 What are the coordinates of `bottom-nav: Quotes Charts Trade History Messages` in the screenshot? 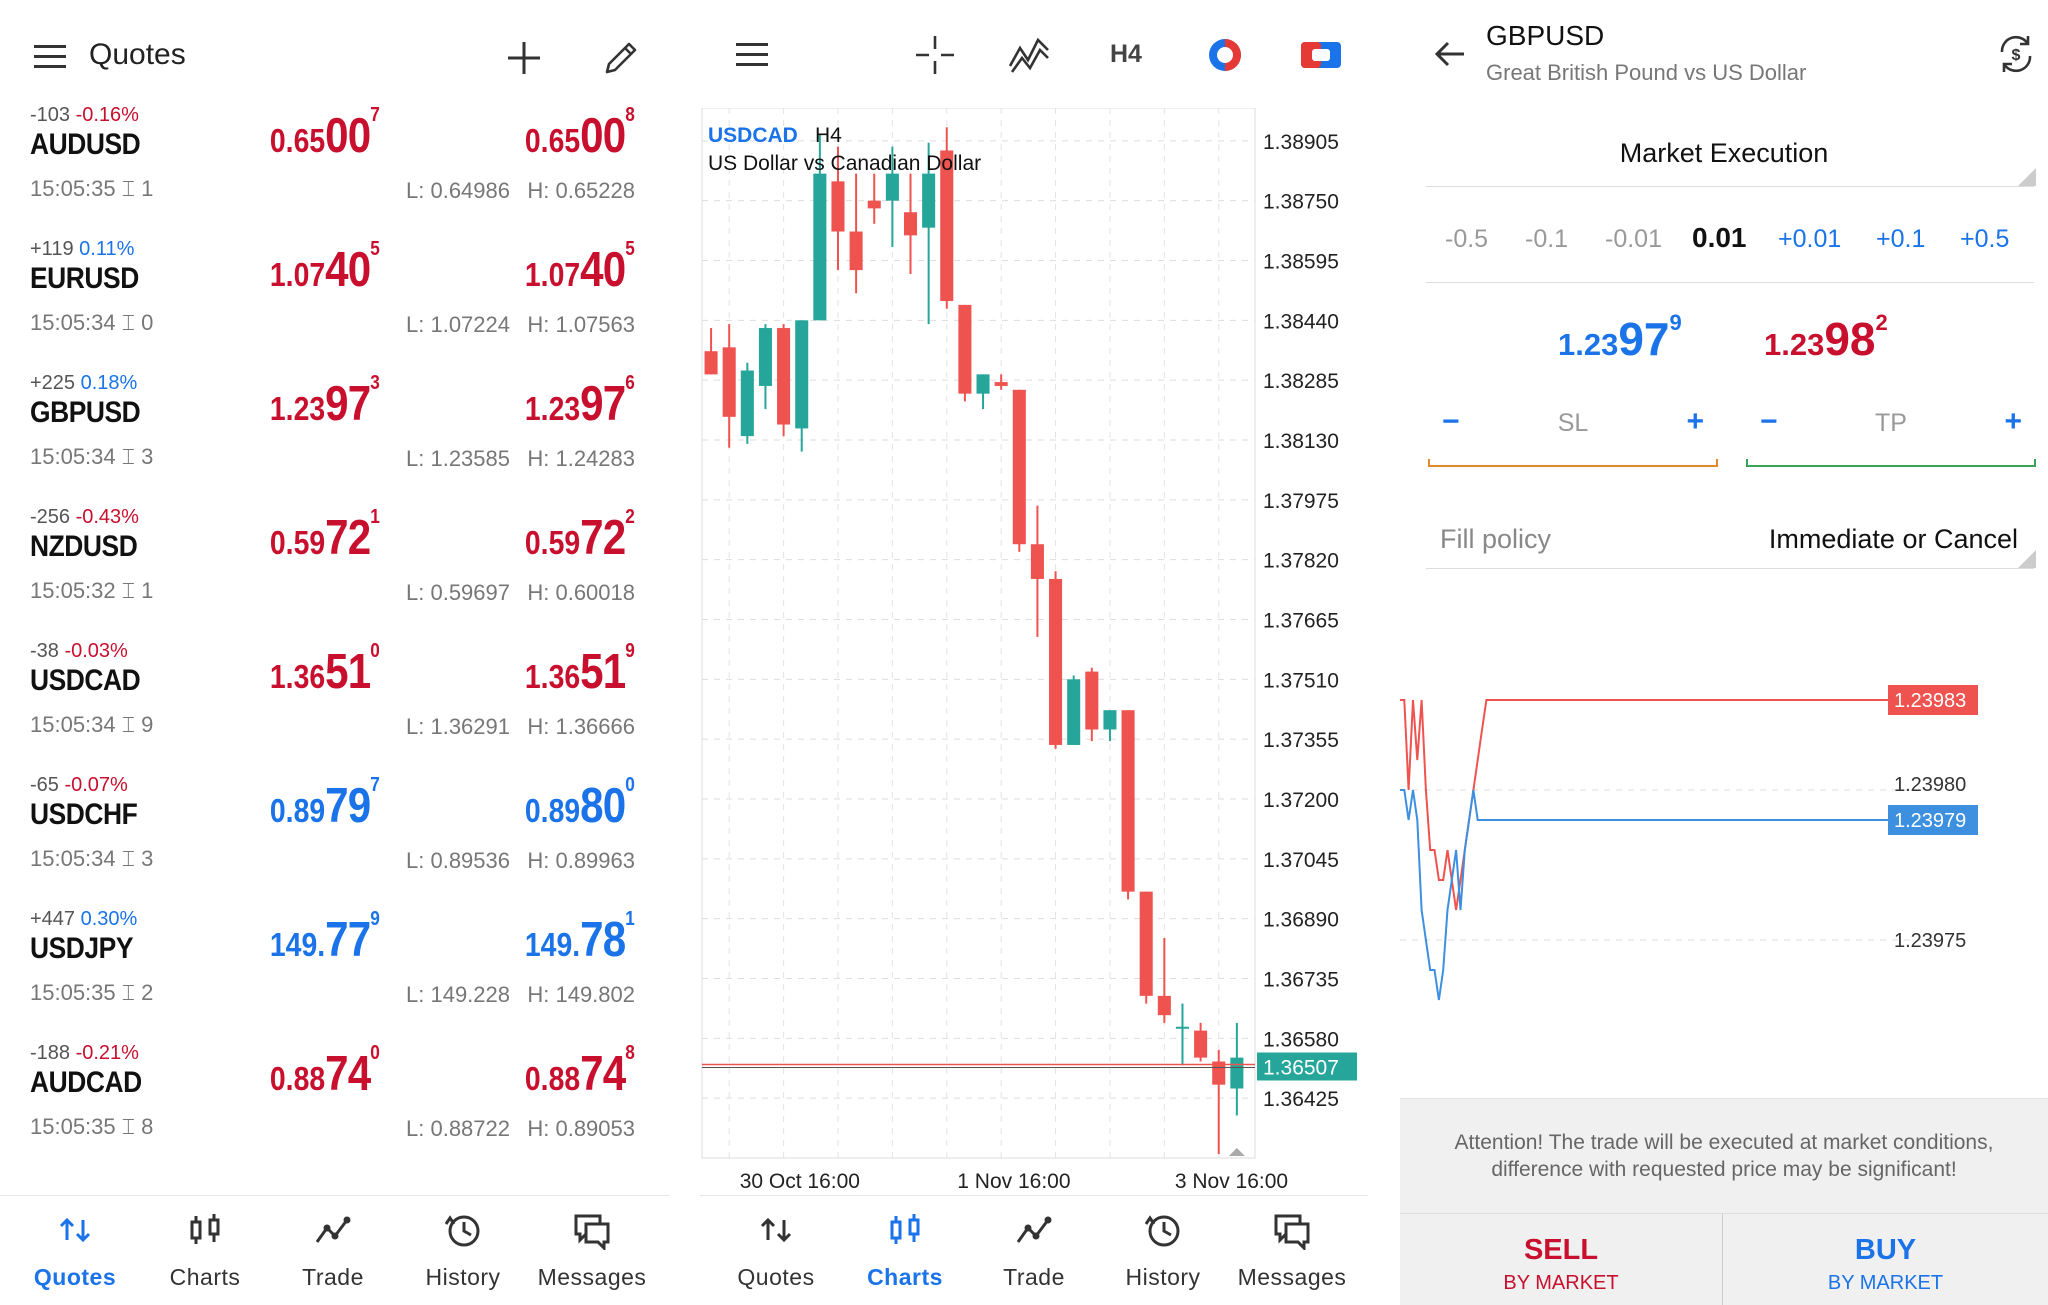 It's located at (1034, 1250).